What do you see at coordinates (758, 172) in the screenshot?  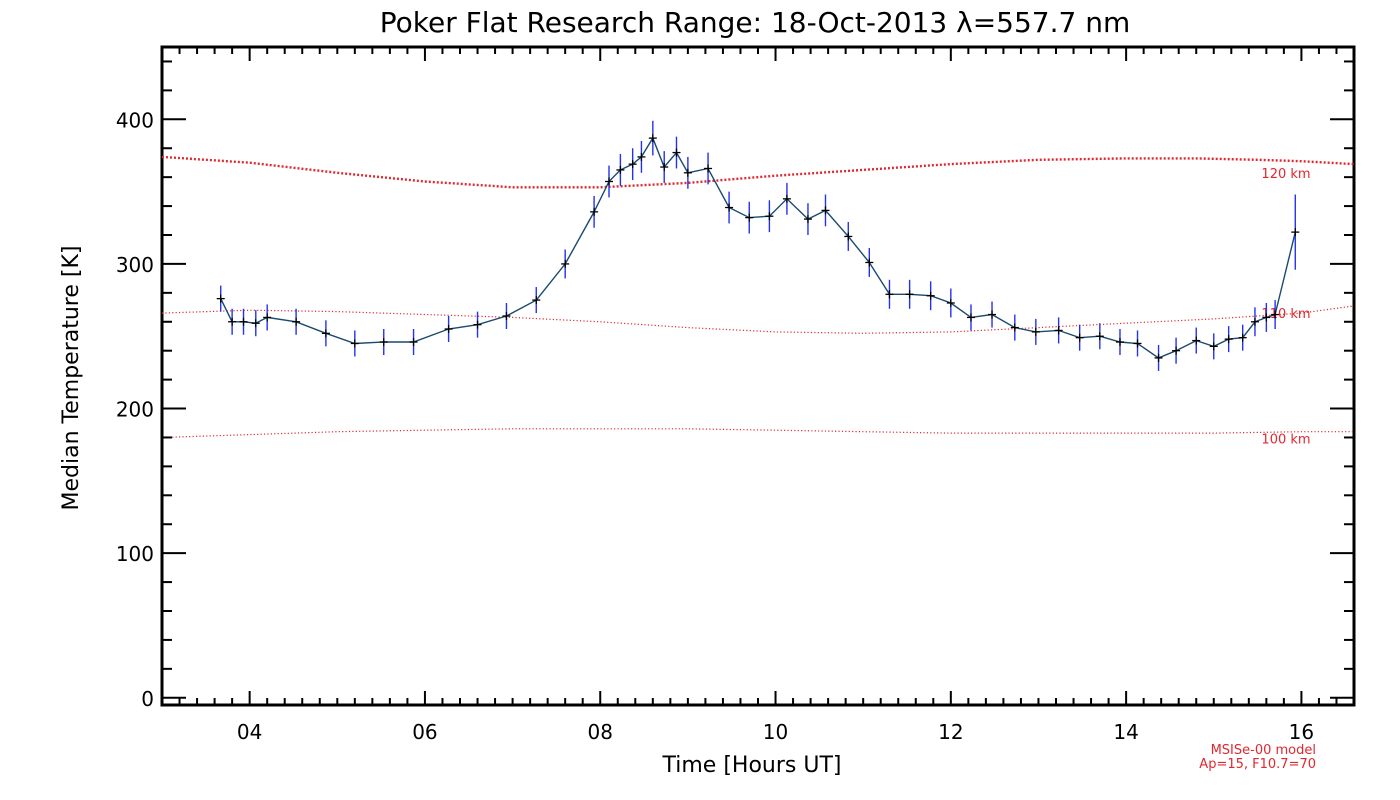 I see `model-curve-120-km` at bounding box center [758, 172].